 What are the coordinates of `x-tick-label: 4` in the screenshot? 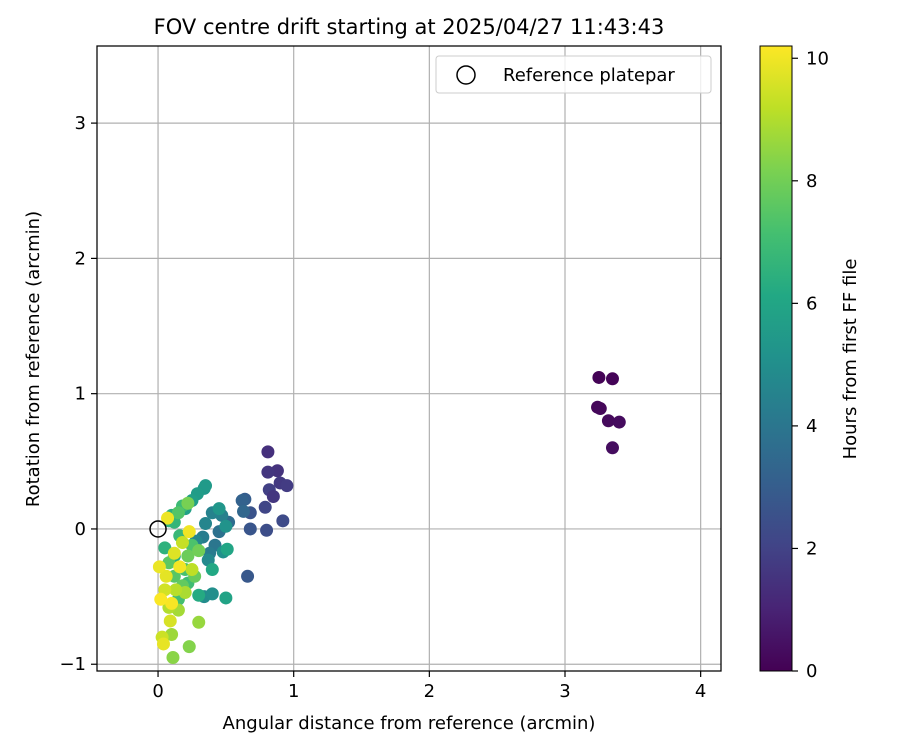 It's located at (700, 691).